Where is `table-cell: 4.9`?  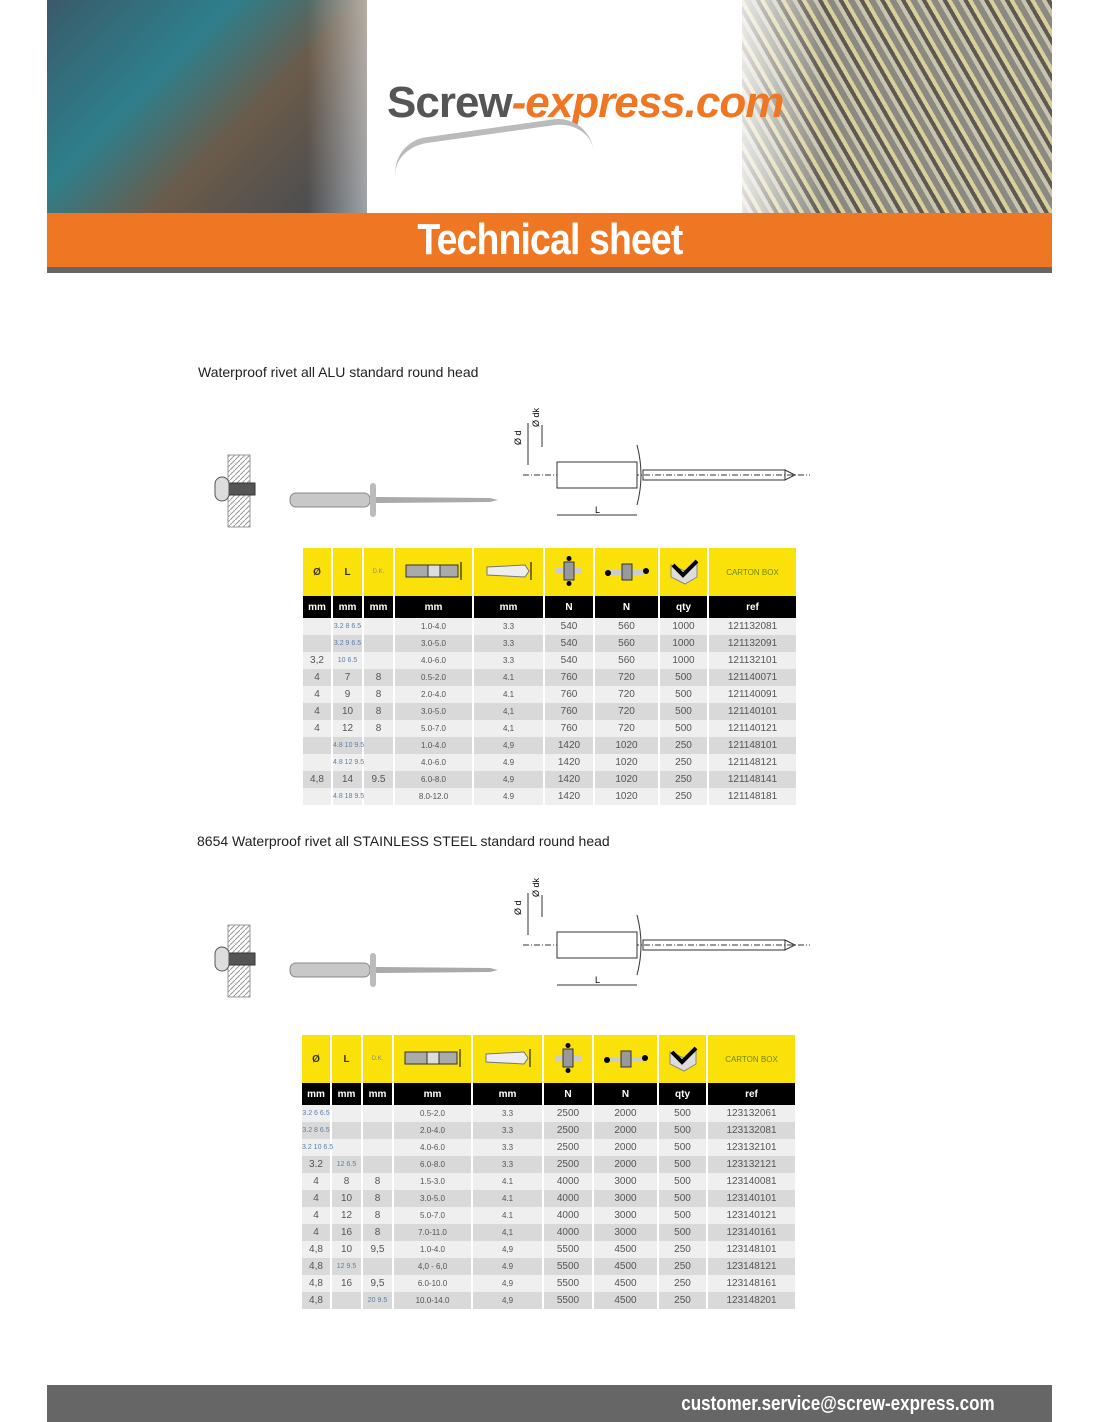 table-cell: 4.9 is located at coordinates (509, 796).